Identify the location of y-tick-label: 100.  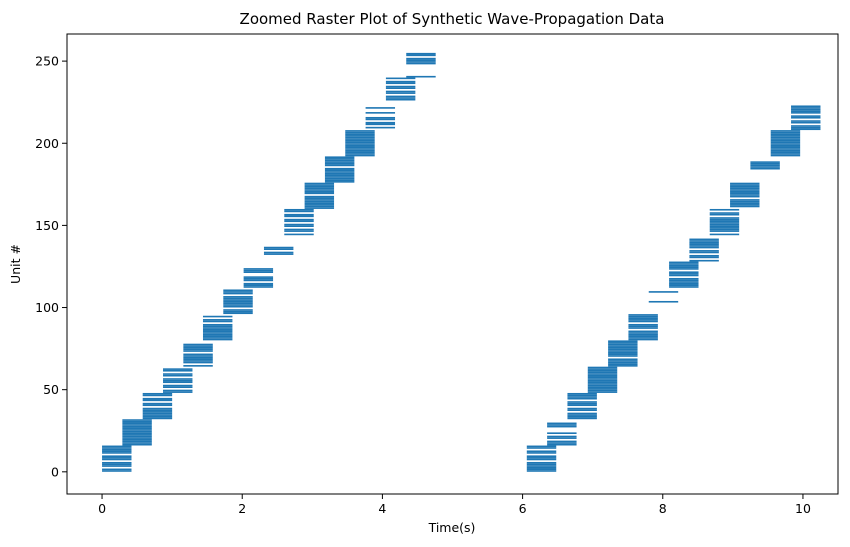
(47, 307).